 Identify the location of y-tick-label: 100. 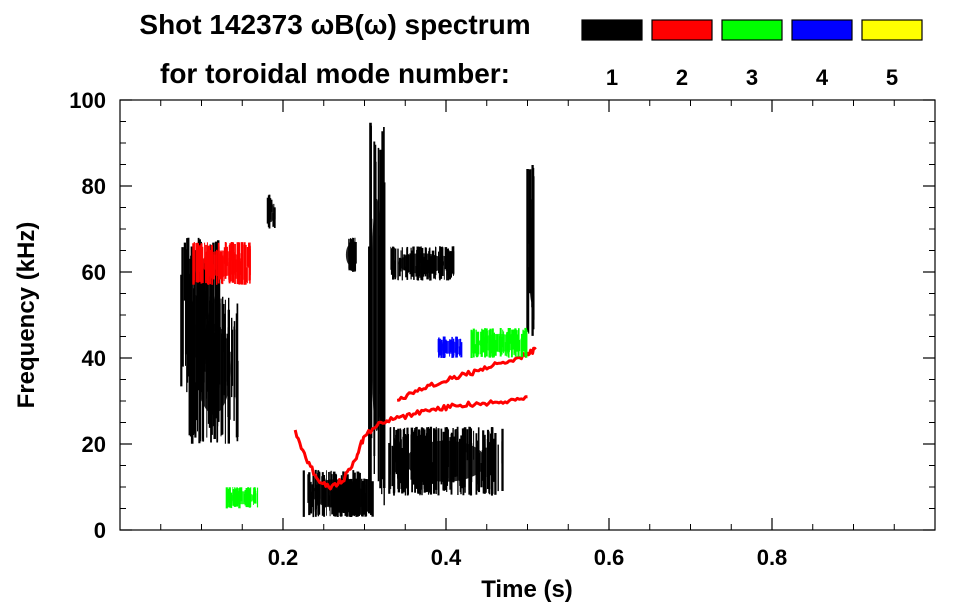
(87, 100).